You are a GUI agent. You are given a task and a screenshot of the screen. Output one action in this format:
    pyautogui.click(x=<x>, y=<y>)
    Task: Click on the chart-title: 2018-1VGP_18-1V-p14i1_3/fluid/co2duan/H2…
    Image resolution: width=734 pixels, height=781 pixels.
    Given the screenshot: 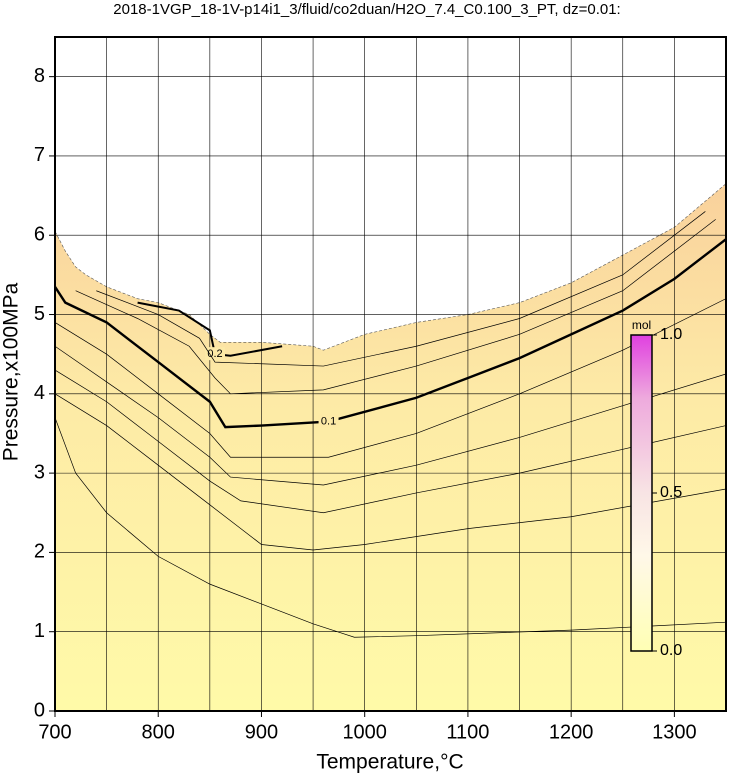 What is the action you would take?
    pyautogui.click(x=366, y=9)
    